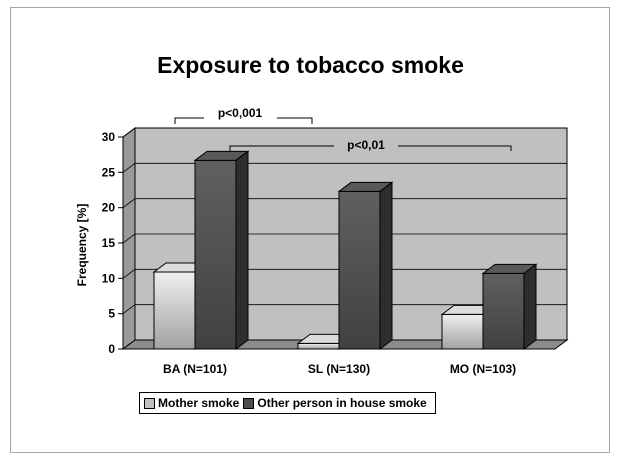 Image resolution: width=621 pixels, height=462 pixels. I want to click on y-tick-label: 0, so click(111, 349).